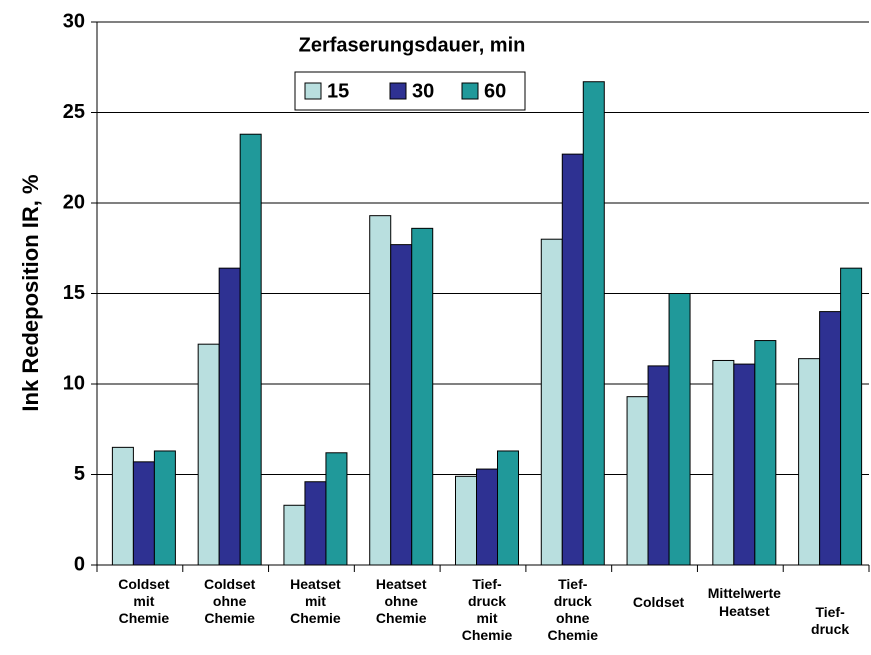  Describe the element at coordinates (74, 202) in the screenshot. I see `y-tick-label: 20` at that location.